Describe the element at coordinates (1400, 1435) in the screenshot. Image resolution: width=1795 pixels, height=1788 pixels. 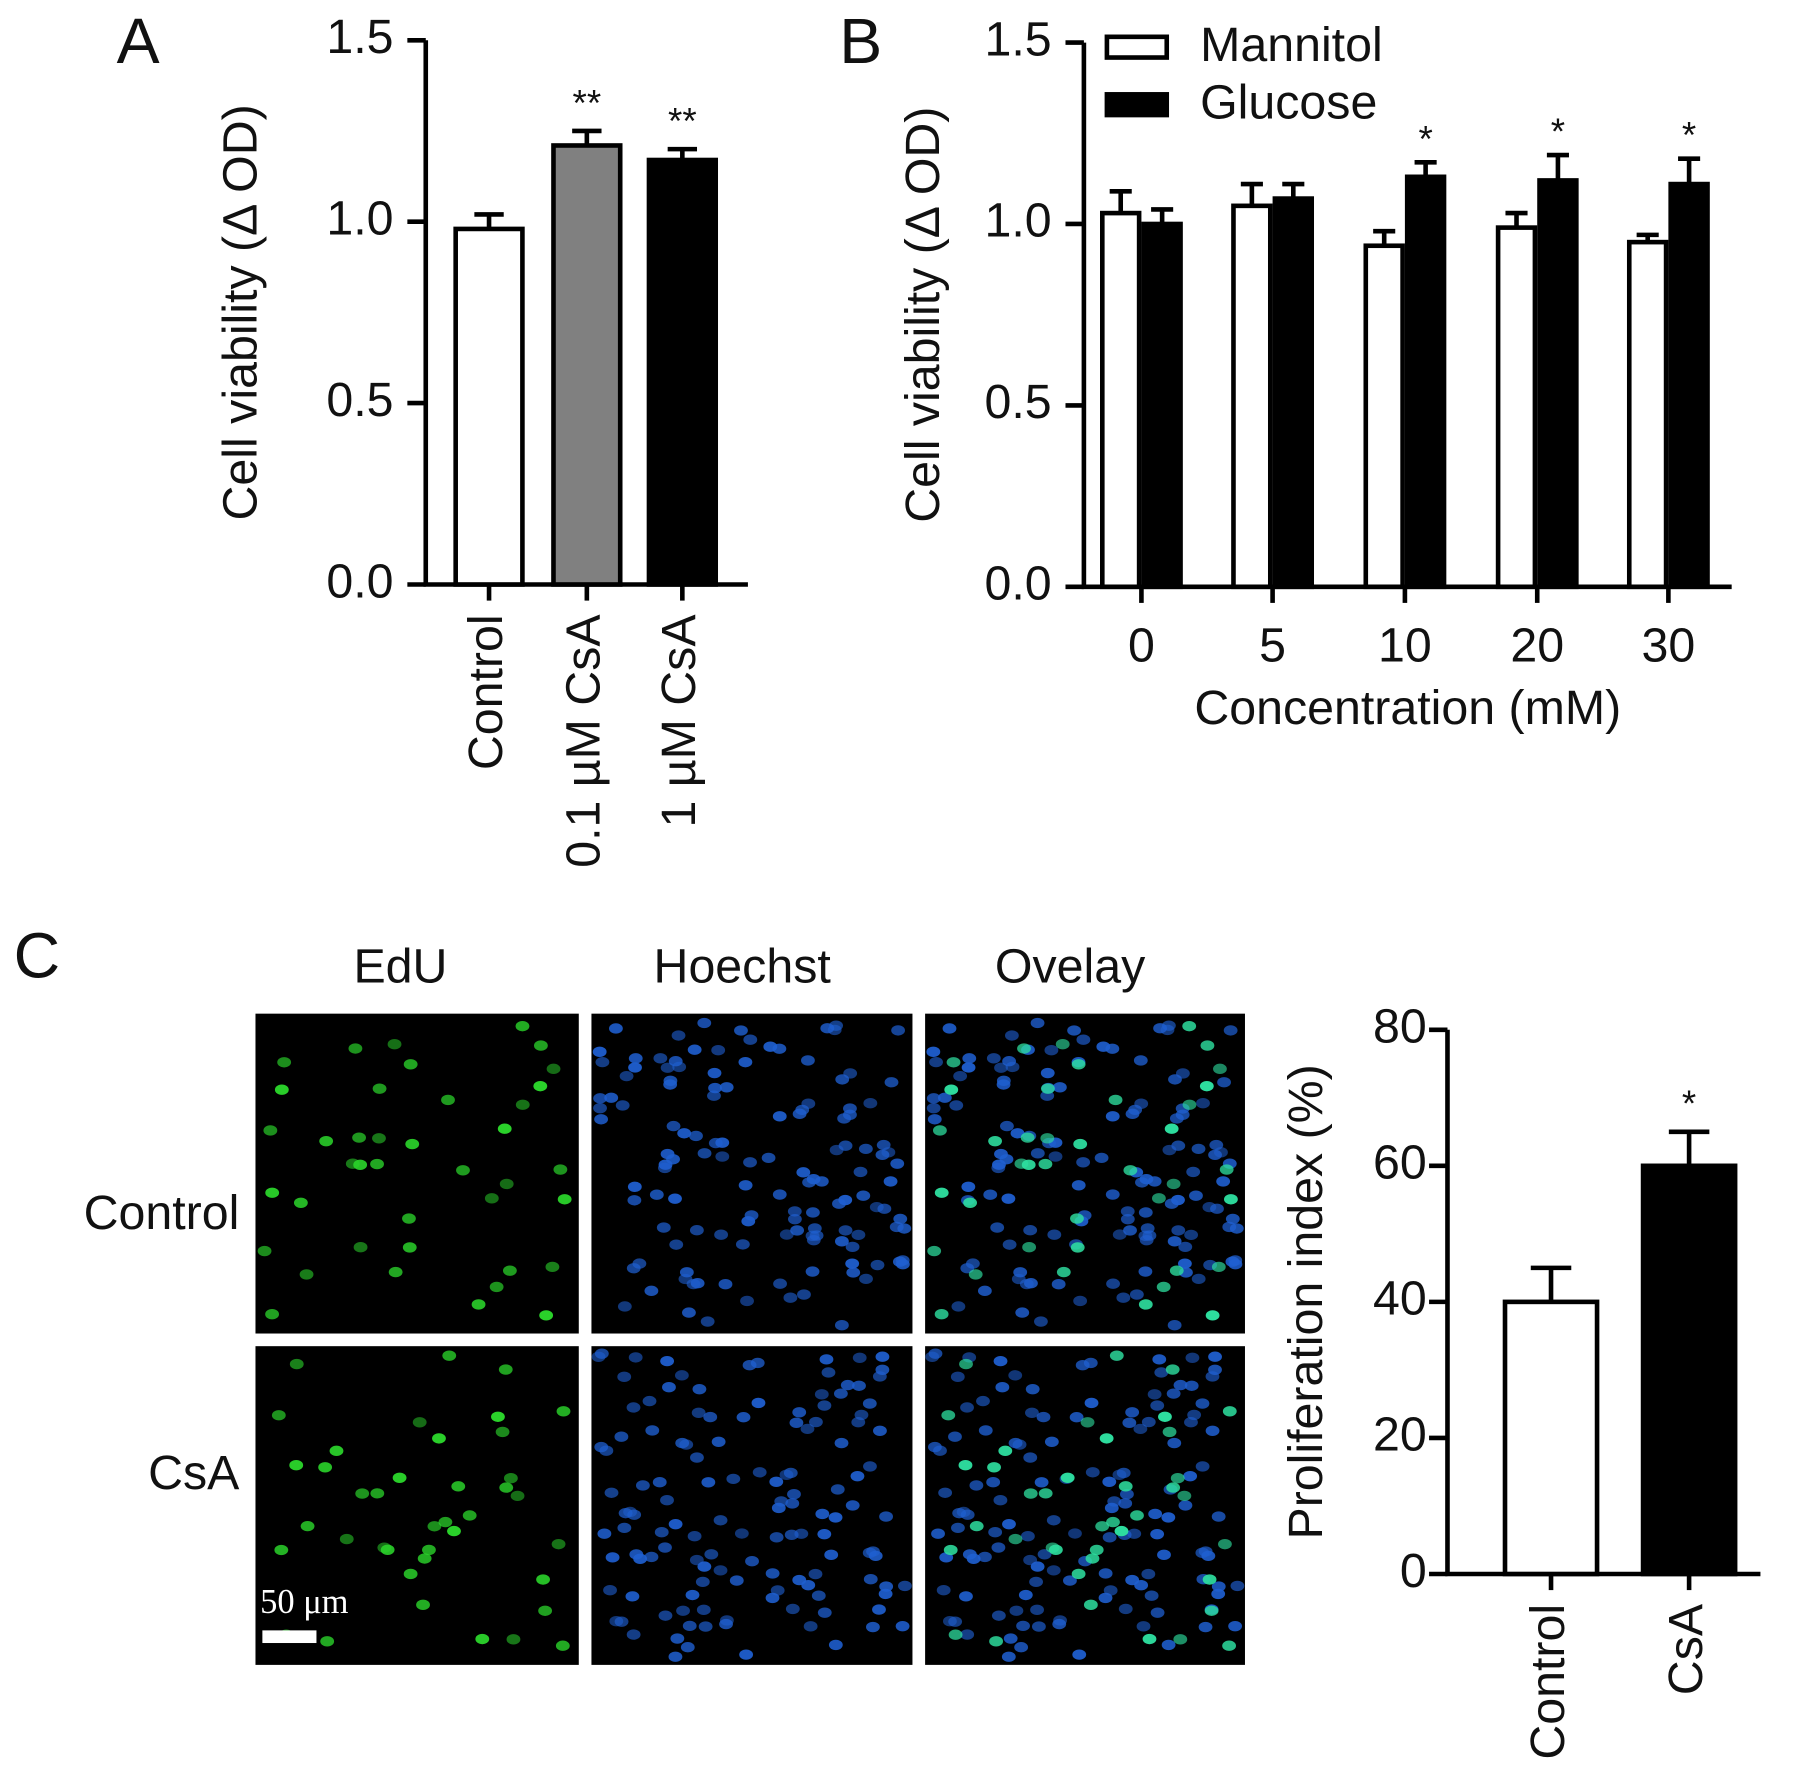
I see `y-tick-label: 20` at that location.